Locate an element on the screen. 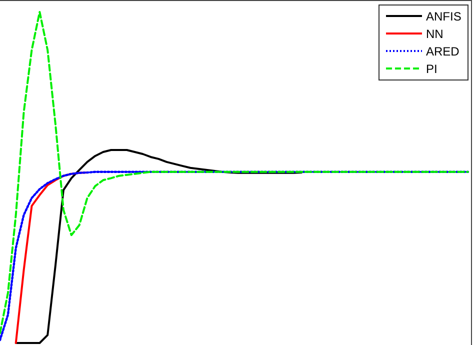 Image resolution: width=474 pixels, height=345 pixels. legend-label: NN is located at coordinates (435, 34).